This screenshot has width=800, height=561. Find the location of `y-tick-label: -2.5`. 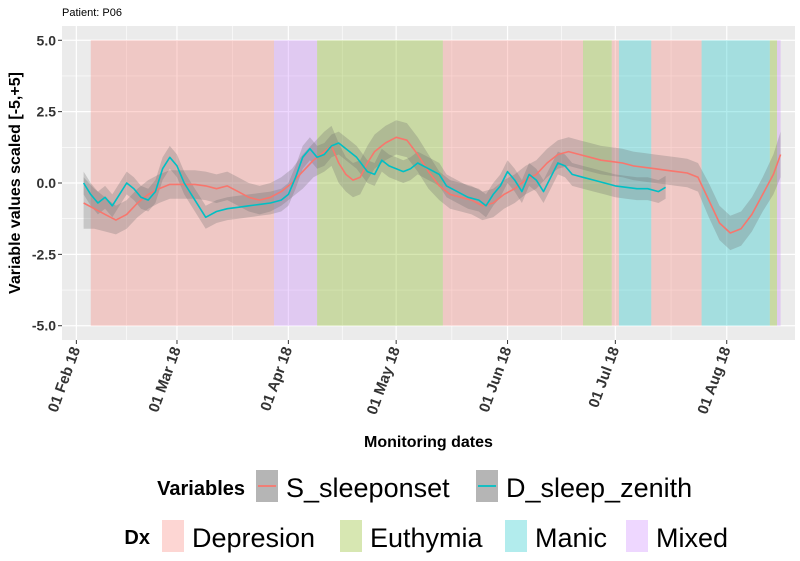

y-tick-label: -2.5 is located at coordinates (44, 254).